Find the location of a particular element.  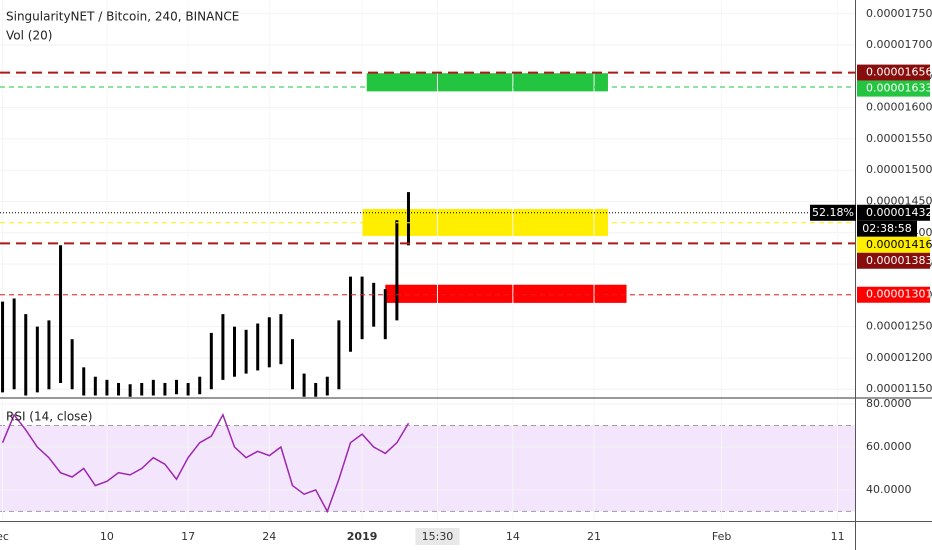

x-tick-label: 17 is located at coordinates (188, 536).